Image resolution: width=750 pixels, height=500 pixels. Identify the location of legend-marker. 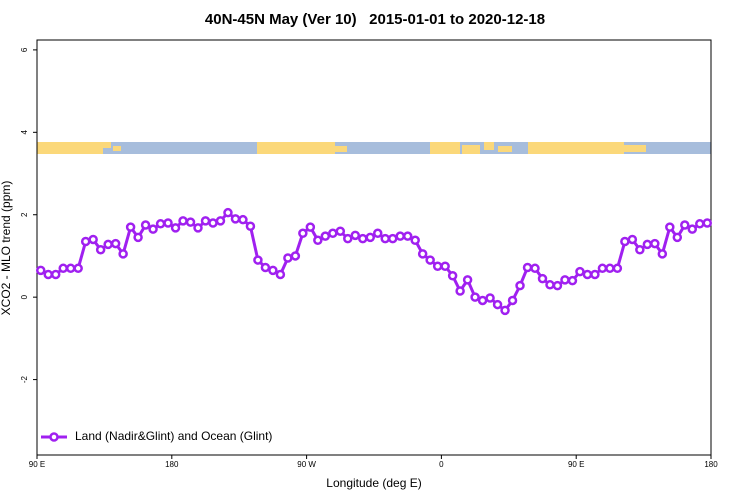
(54, 437).